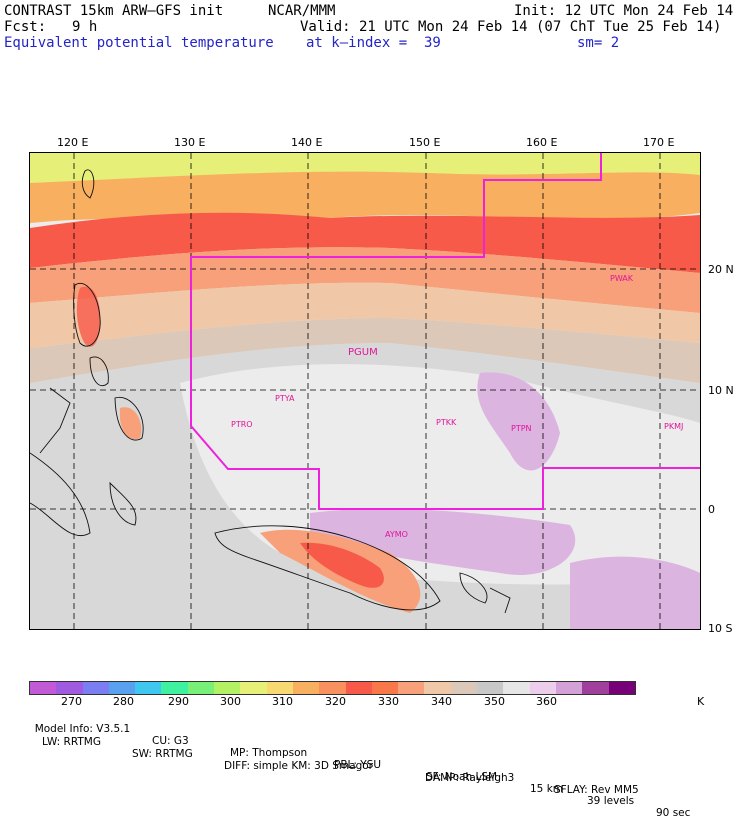 The height and width of the screenshot is (819, 740). I want to click on forecast-label: Fcst:, so click(25, 27).